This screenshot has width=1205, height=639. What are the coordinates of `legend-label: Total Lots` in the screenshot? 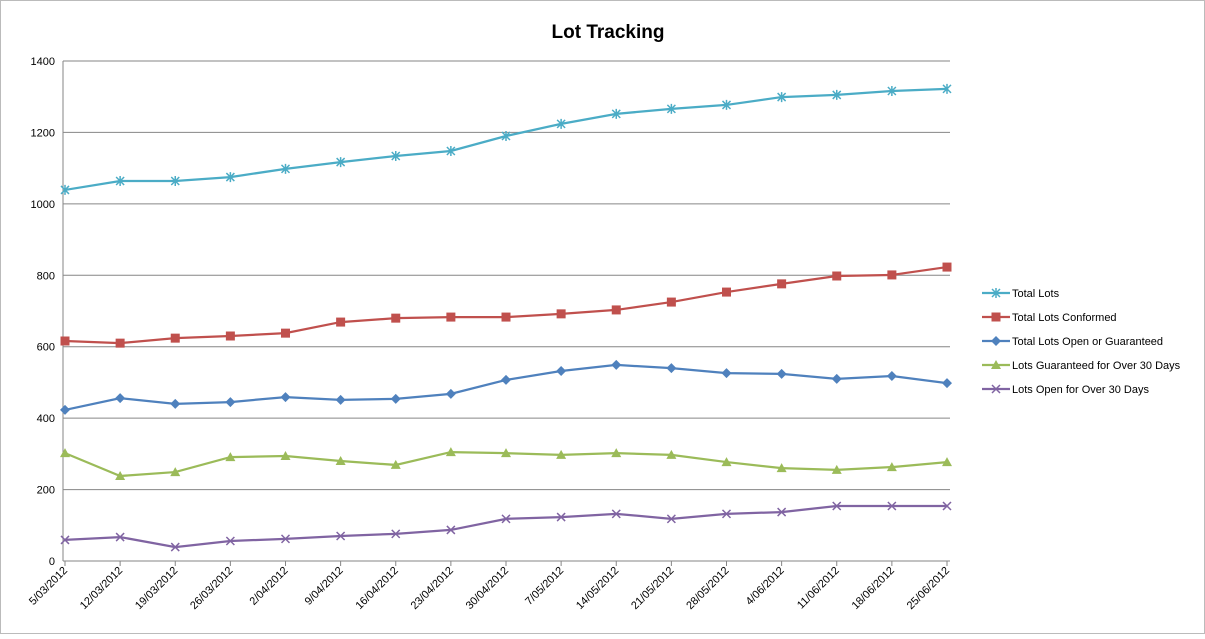 It's located at (1036, 294).